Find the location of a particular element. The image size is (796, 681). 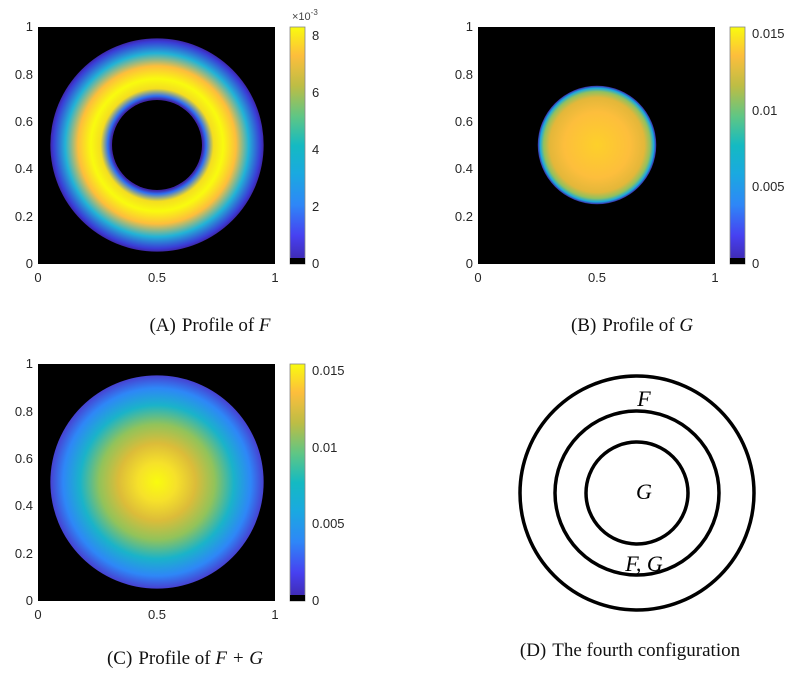

panel-b-colorbar is located at coordinates (737, 145).